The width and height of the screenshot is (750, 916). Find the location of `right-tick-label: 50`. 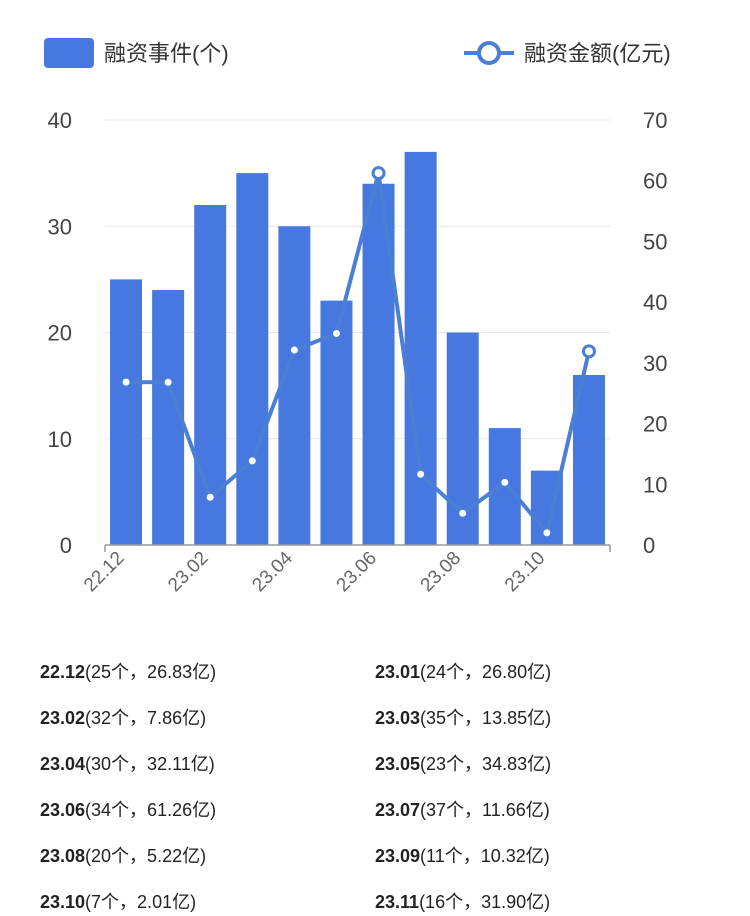

right-tick-label: 50 is located at coordinates (655, 241).